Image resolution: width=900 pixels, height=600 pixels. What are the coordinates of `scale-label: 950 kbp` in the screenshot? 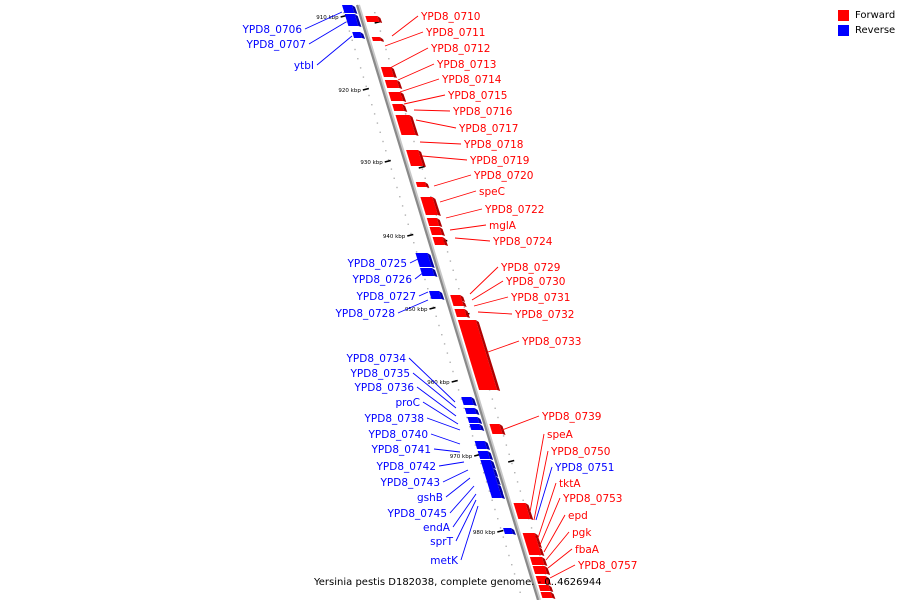 It's located at (416, 310).